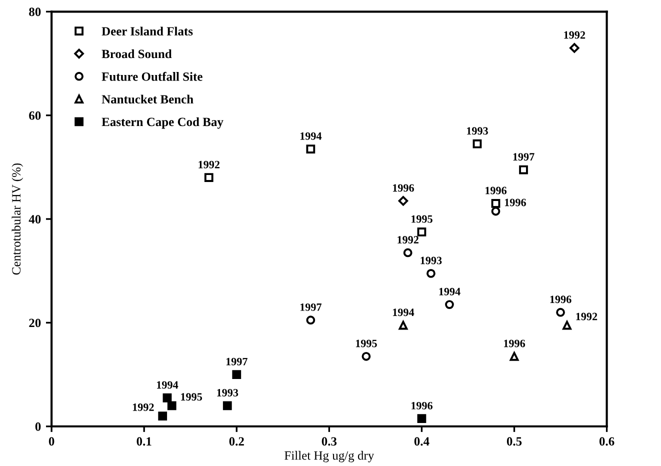 This screenshot has width=661, height=466. I want to click on y-tick-label: 60, so click(35, 115).